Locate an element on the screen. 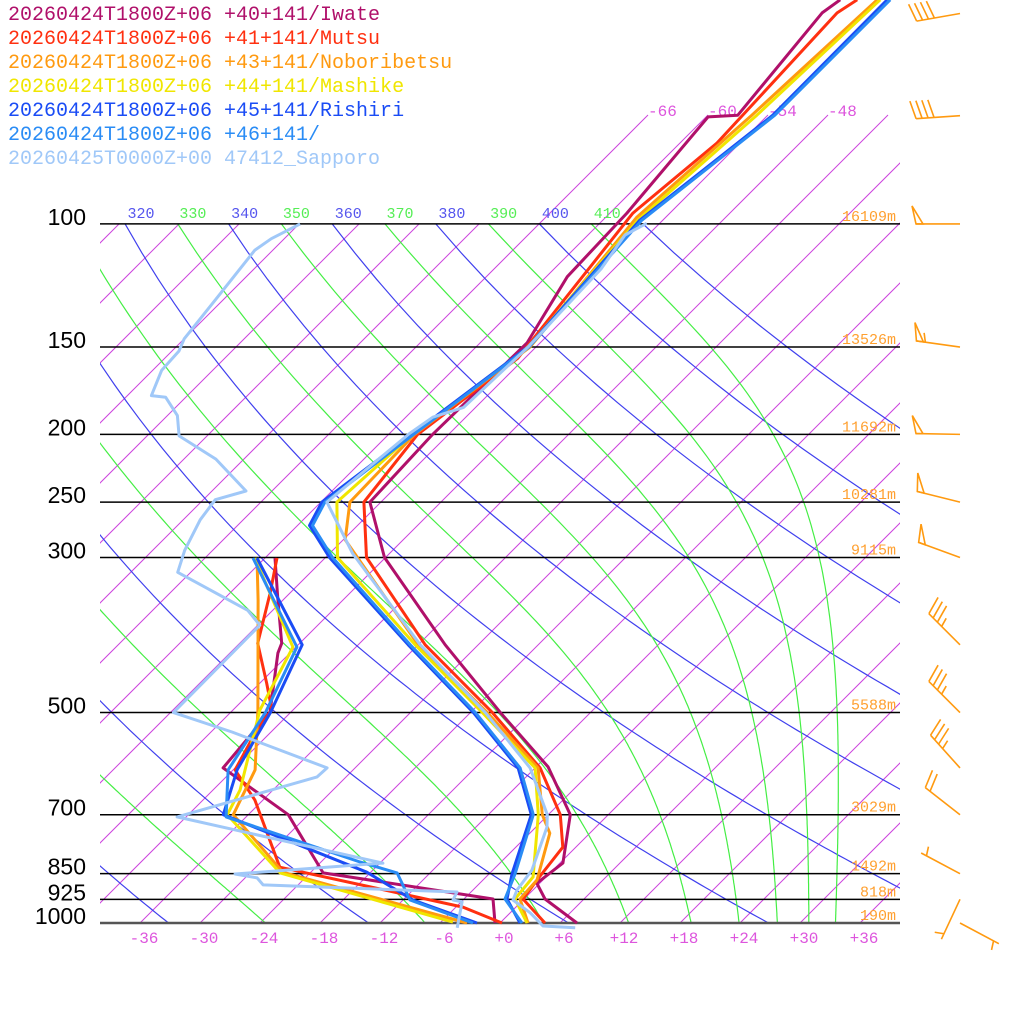  isotherm-label: -48 is located at coordinates (842, 112).